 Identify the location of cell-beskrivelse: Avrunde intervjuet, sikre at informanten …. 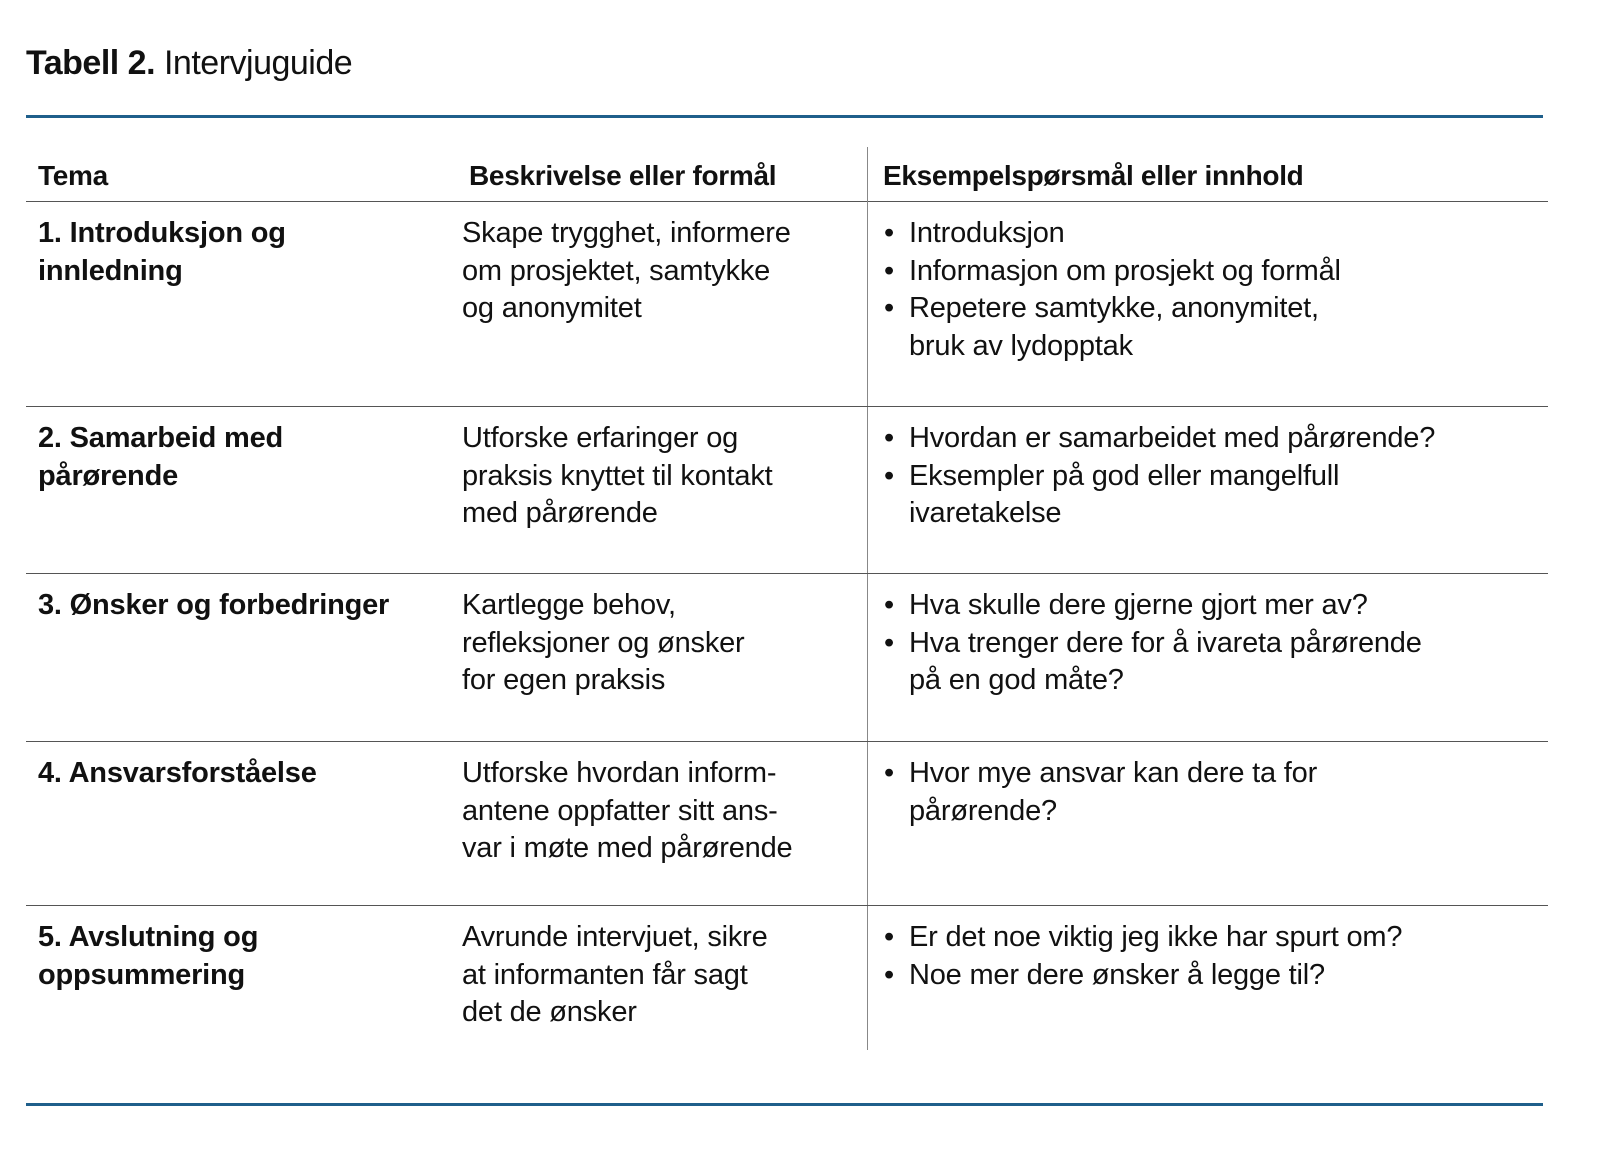
(615, 975).